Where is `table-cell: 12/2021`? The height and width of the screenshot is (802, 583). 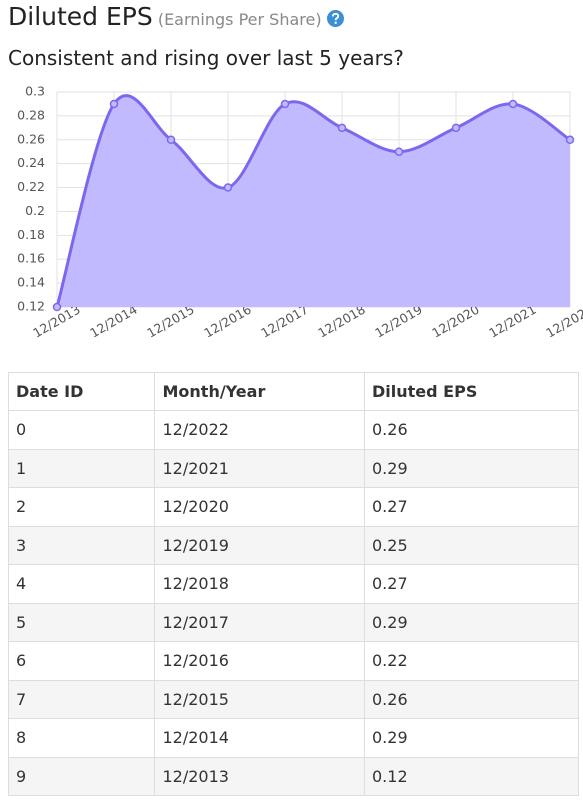 table-cell: 12/2021 is located at coordinates (259, 468).